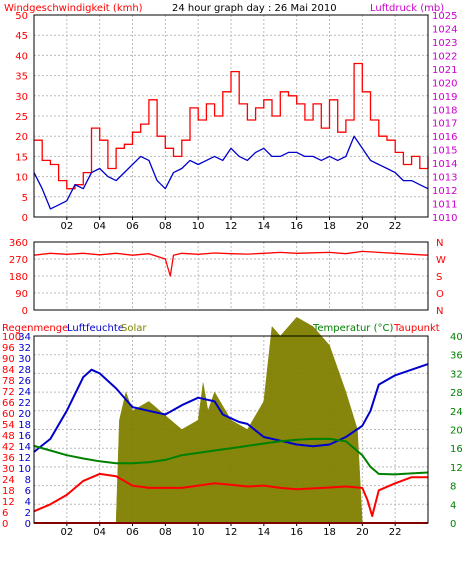 This screenshot has width=467, height=563. I want to click on wind-y-tick-label: 40, so click(21, 56).